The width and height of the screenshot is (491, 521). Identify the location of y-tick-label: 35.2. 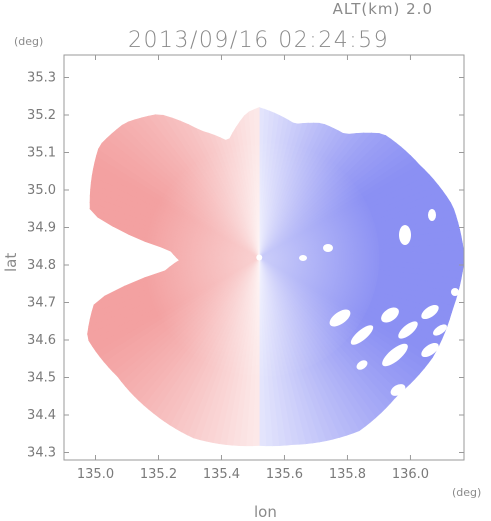
(41, 115).